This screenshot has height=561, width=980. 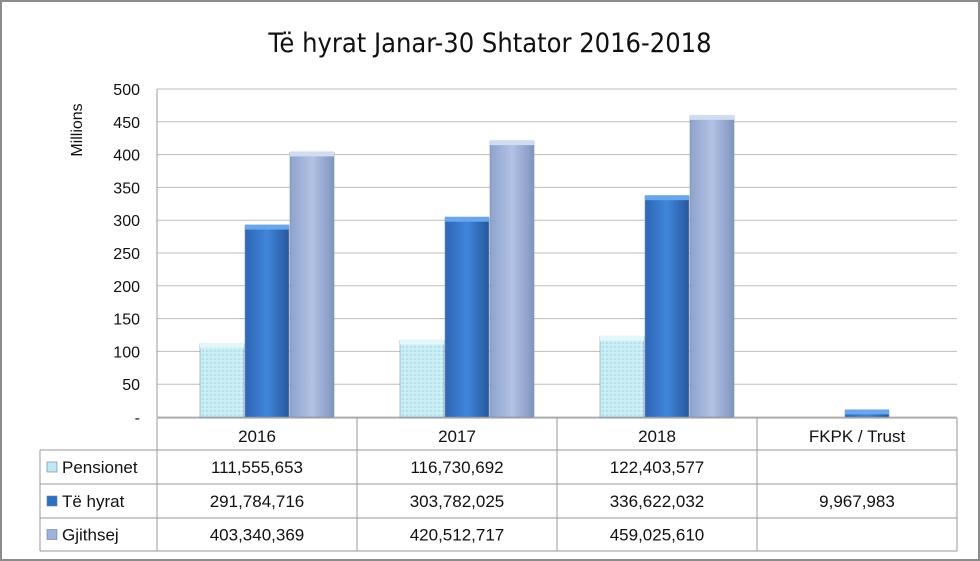 What do you see at coordinates (126, 352) in the screenshot?
I see `y-tick-label: 100` at bounding box center [126, 352].